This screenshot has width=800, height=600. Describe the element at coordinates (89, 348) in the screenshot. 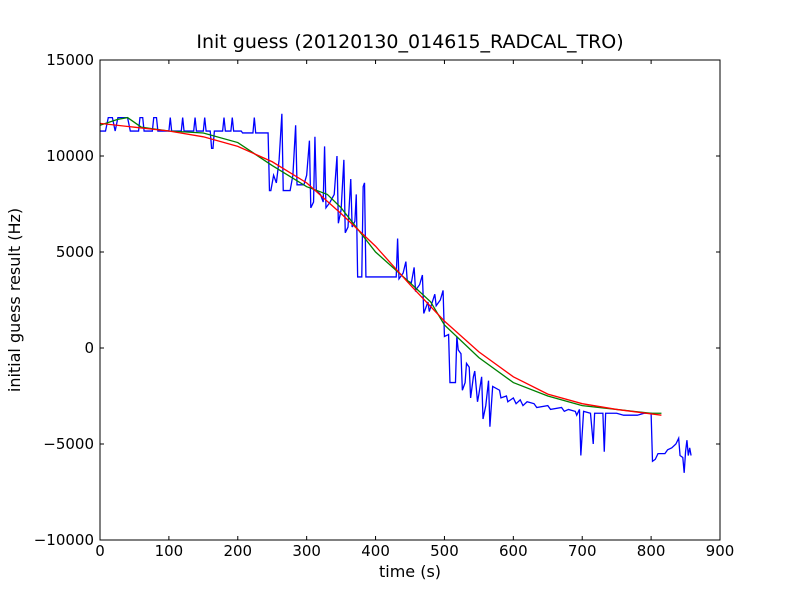

I see `y-tick-label: 0` at that location.